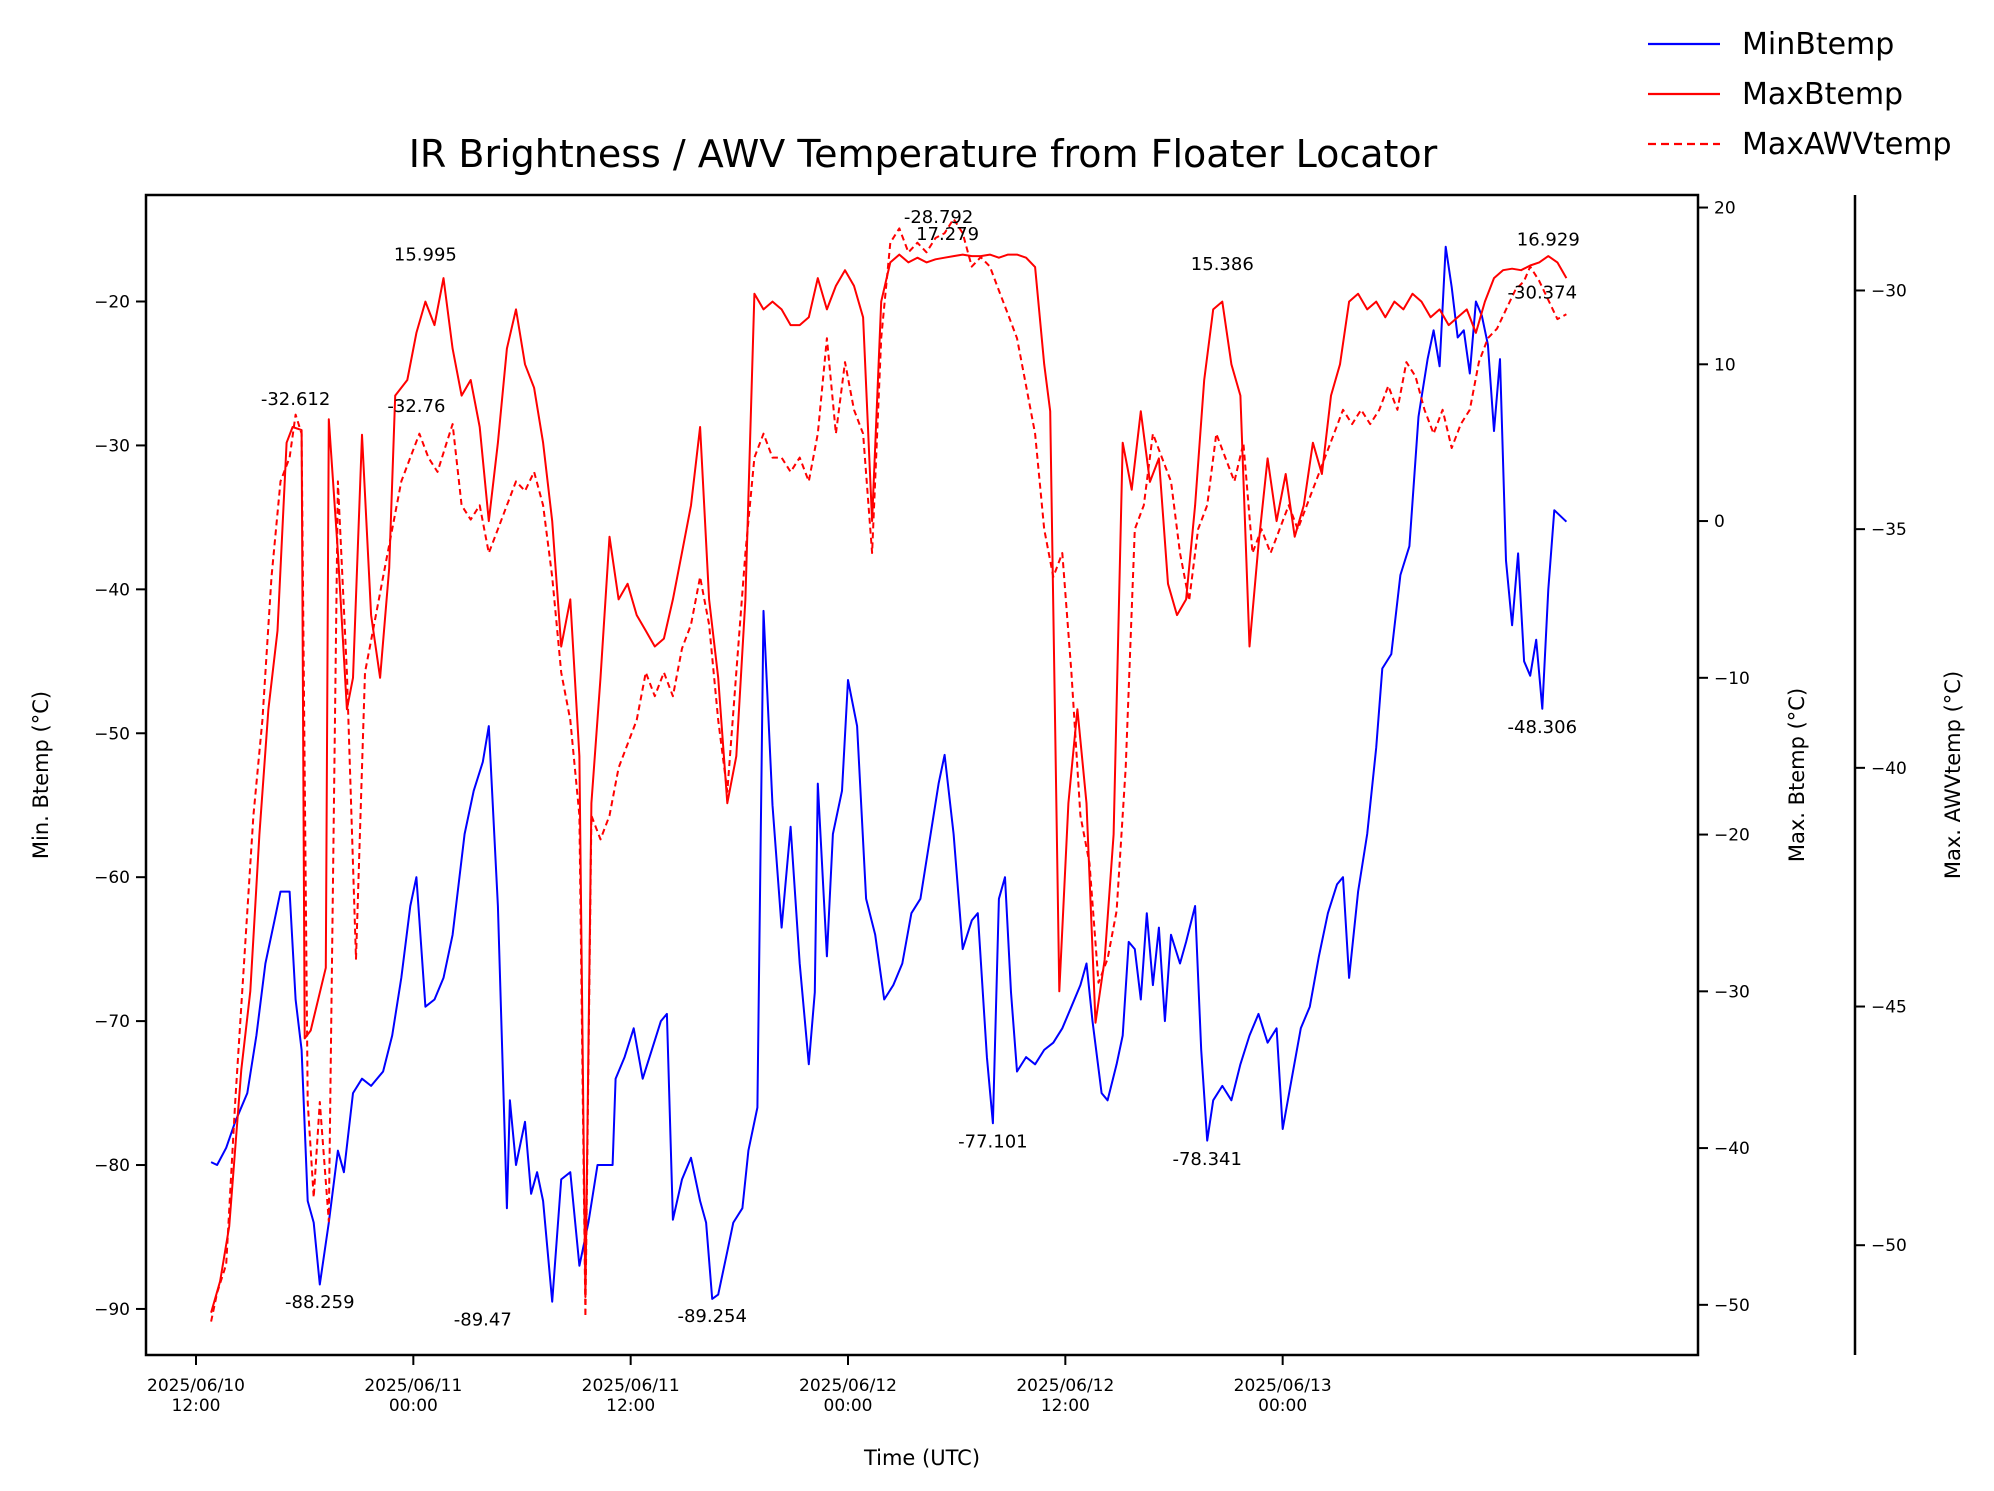 Image resolution: width=1994 pixels, height=1491 pixels. What do you see at coordinates (1953, 775) in the screenshot?
I see `right-y-axis-maxawvtemp-title: Max. AWVtemp (°C)` at bounding box center [1953, 775].